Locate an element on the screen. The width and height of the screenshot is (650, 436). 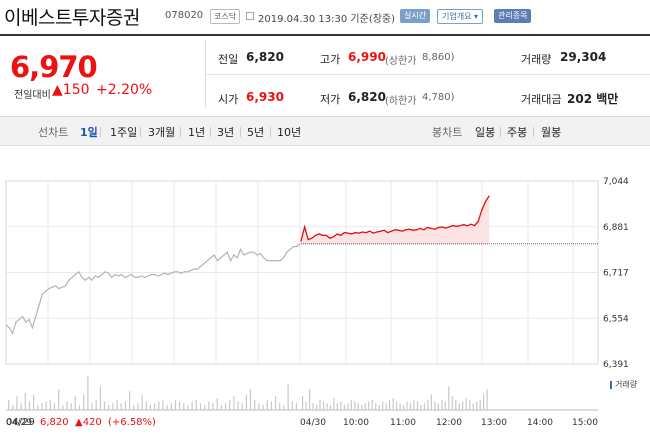
up-triangle-icon: ▲ is located at coordinates (57, 90).